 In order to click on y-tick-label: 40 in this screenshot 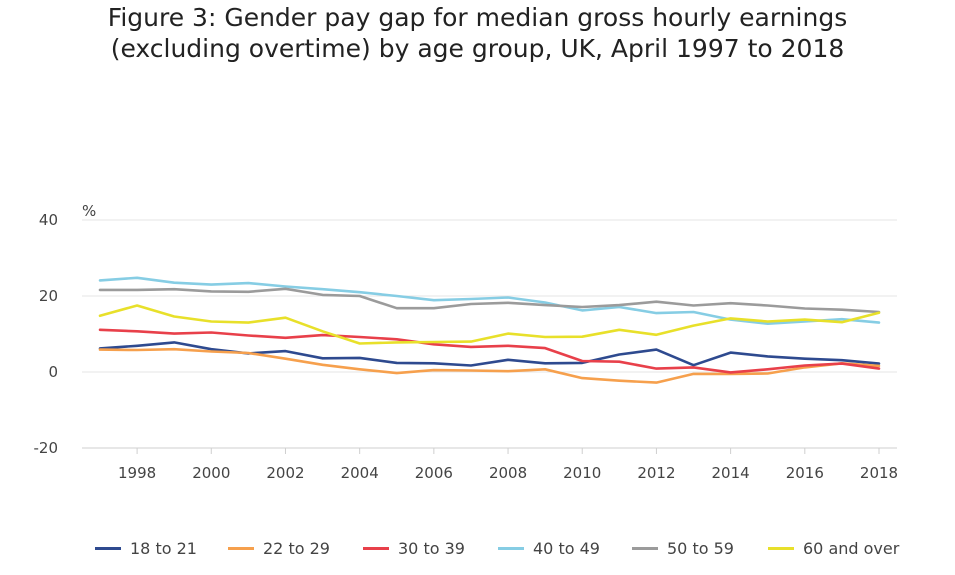, I will do `click(48, 220)`.